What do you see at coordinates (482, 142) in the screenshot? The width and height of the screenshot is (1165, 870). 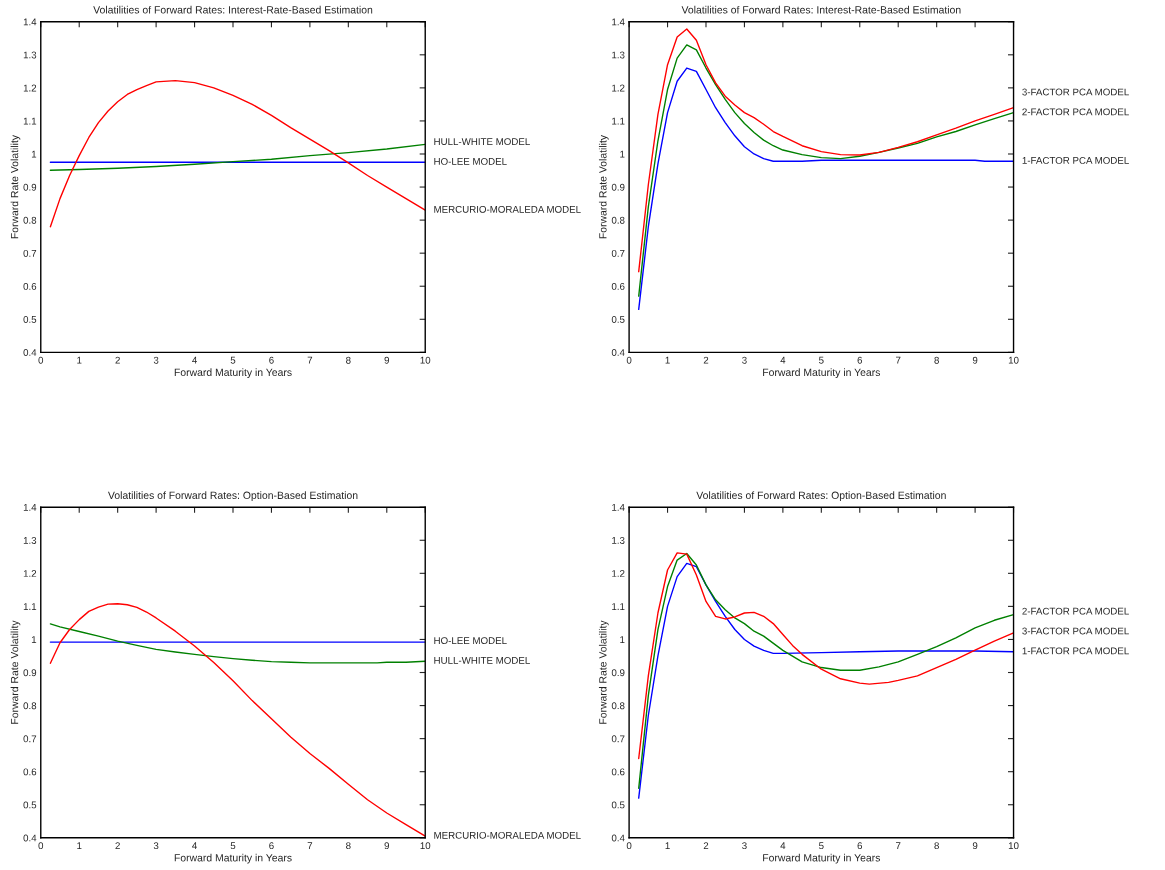 I see `series-label: HULL-WHITE MODEL` at bounding box center [482, 142].